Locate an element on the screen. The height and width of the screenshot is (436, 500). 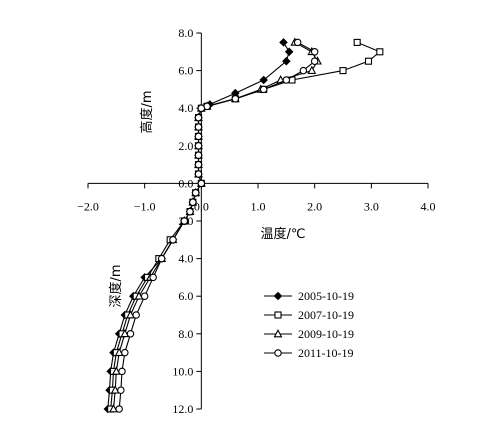
legend-marker-diamond is located at coordinates (278, 296).